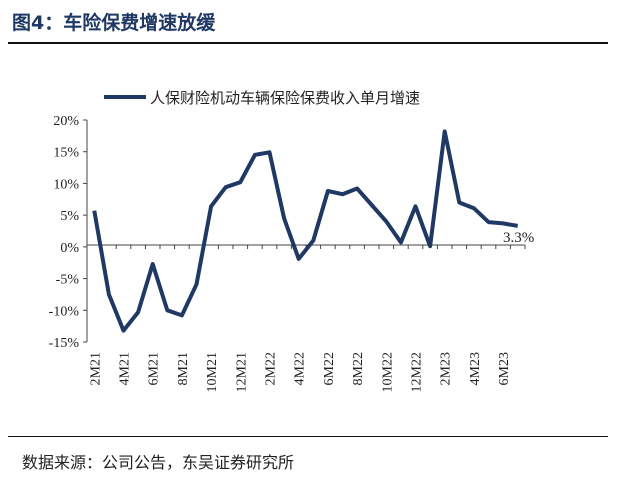 Image resolution: width=624 pixels, height=485 pixels. What do you see at coordinates (285, 98) in the screenshot?
I see `legend-label: 人保财险机动车辆保险保费收入单月增速` at bounding box center [285, 98].